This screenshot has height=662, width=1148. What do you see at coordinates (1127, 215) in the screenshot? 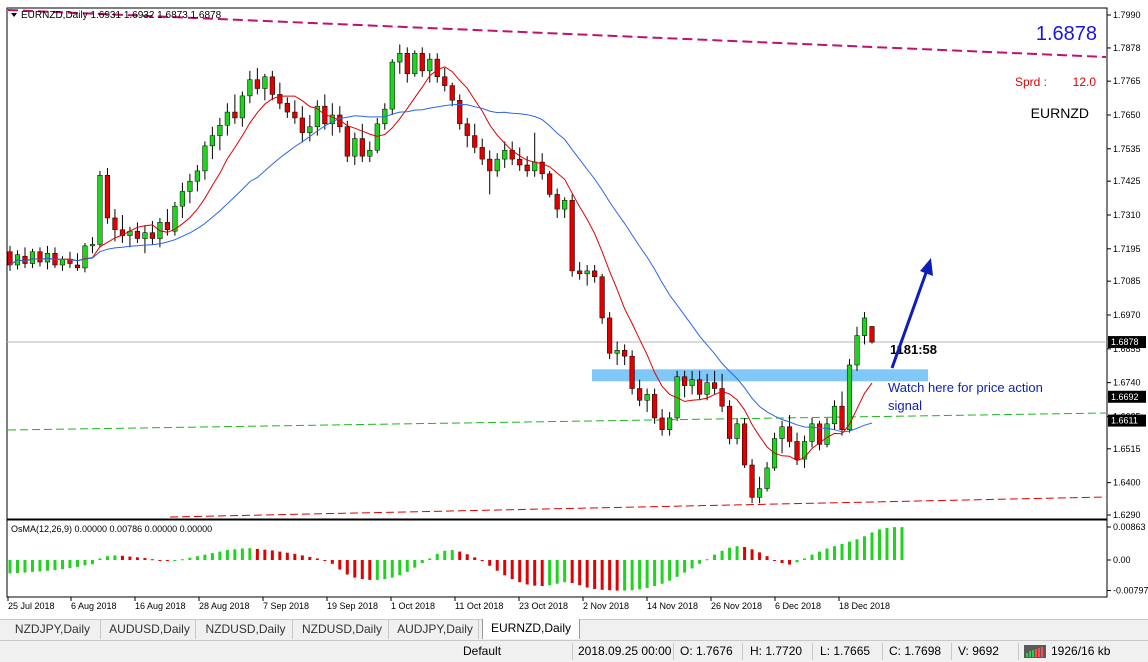
I see `price-tick-label: 1.7310` at bounding box center [1127, 215].